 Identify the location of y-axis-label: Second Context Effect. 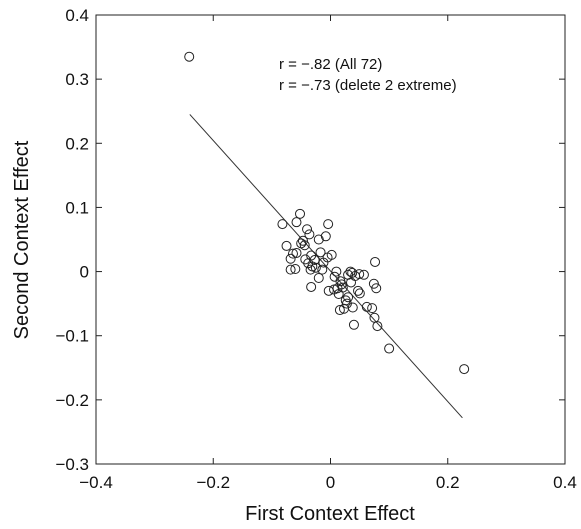
(22, 239).